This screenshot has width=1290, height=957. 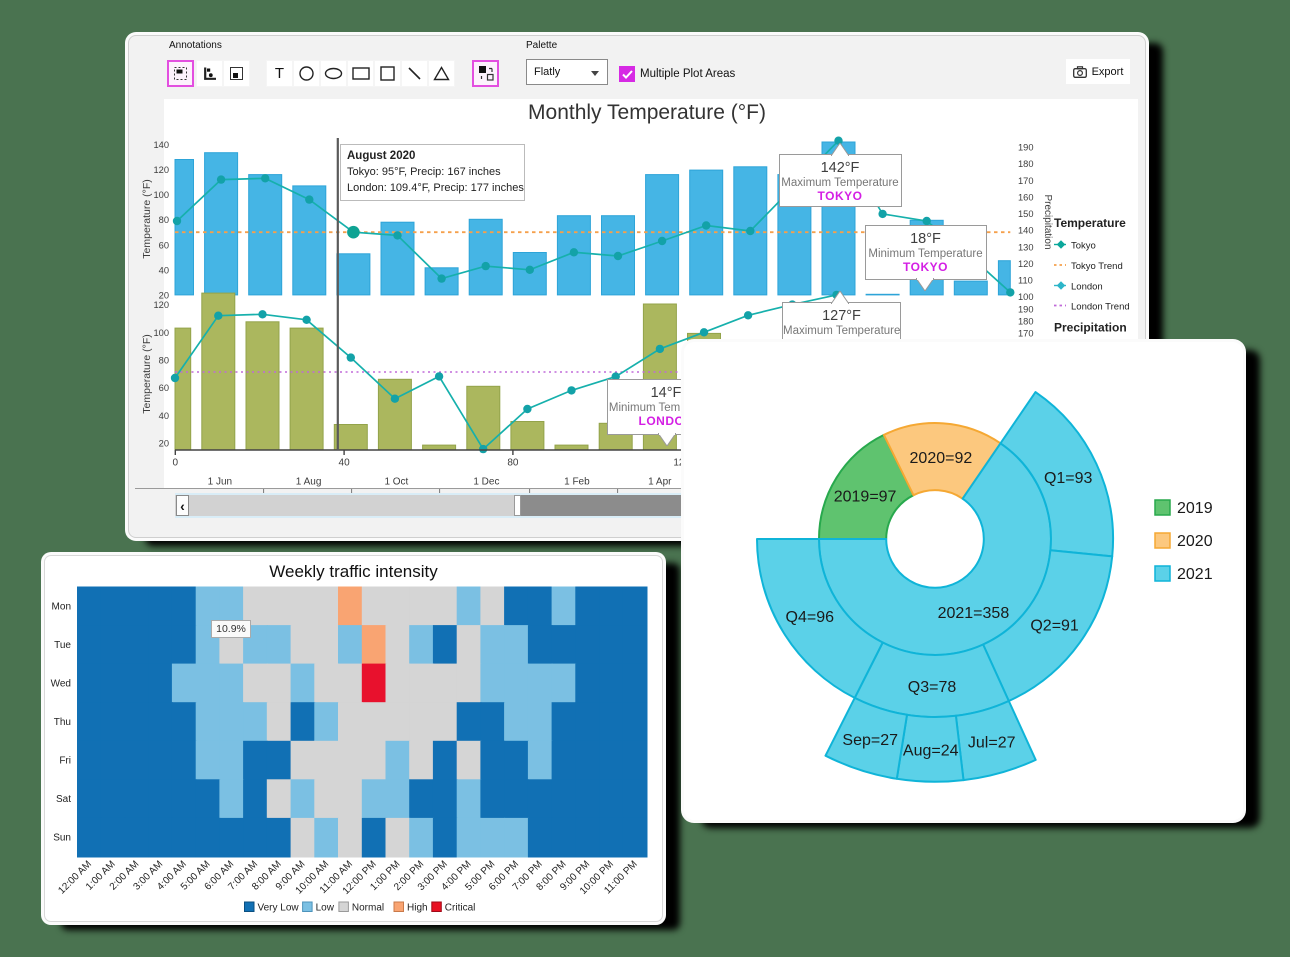 I want to click on svg-text: 1 Oct, so click(x=396, y=482).